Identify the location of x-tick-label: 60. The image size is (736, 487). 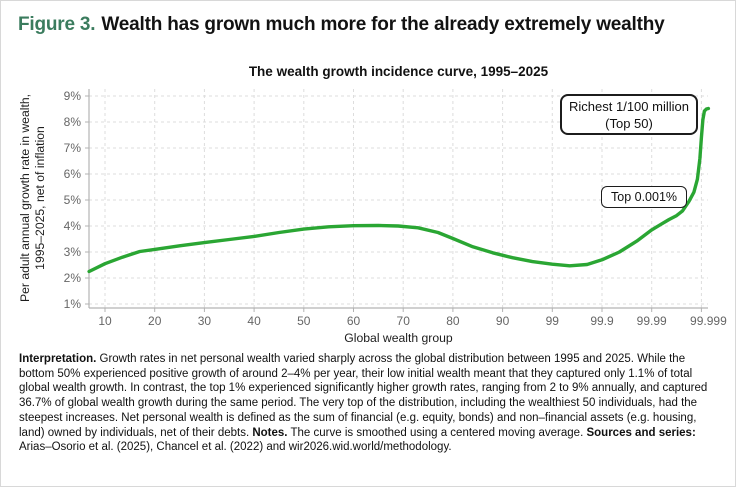
(354, 321).